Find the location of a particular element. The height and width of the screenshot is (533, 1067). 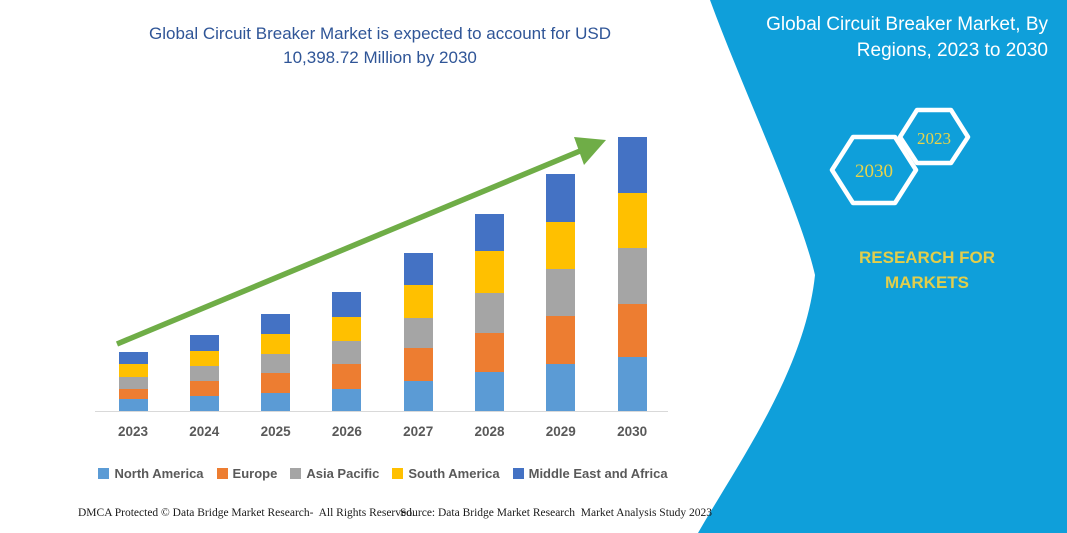

x-axis-label: 2024 is located at coordinates (204, 431).